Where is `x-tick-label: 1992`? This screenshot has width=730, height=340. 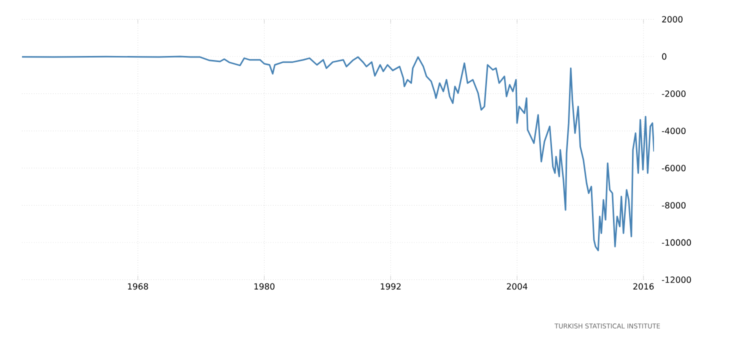
x-tick-label: 1992 is located at coordinates (390, 286).